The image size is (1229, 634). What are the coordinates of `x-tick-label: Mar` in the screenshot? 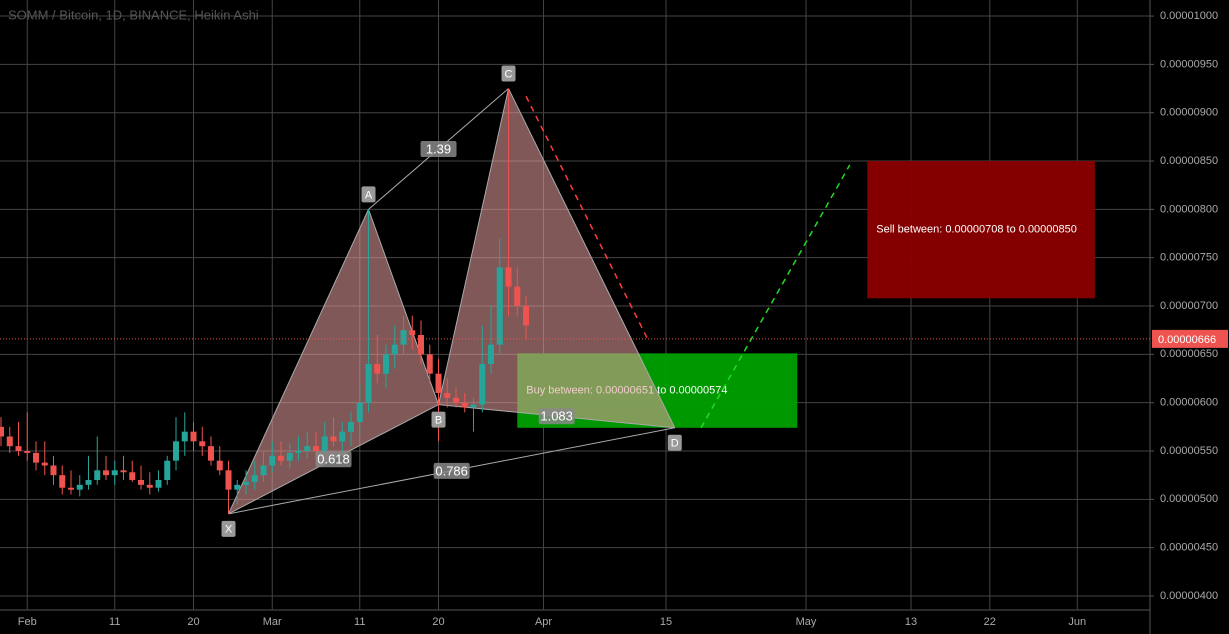 It's located at (272, 622).